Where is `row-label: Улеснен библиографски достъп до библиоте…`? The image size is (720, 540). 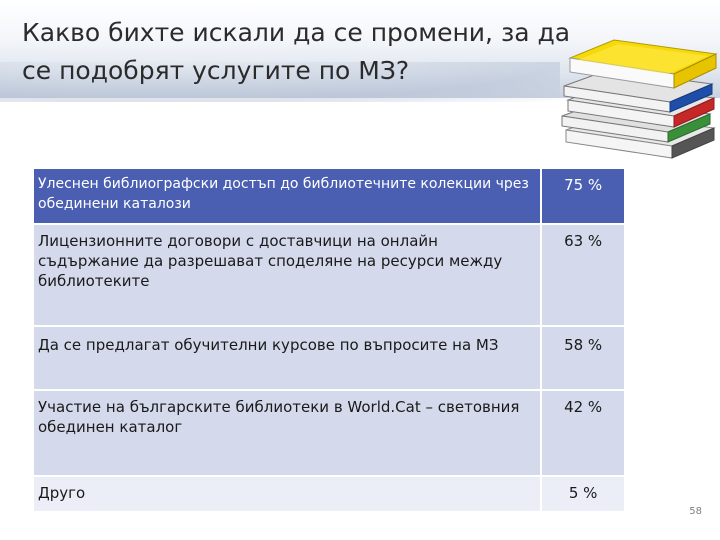 row-label: Улеснен библиографски достъп до библиоте… is located at coordinates (287, 196).